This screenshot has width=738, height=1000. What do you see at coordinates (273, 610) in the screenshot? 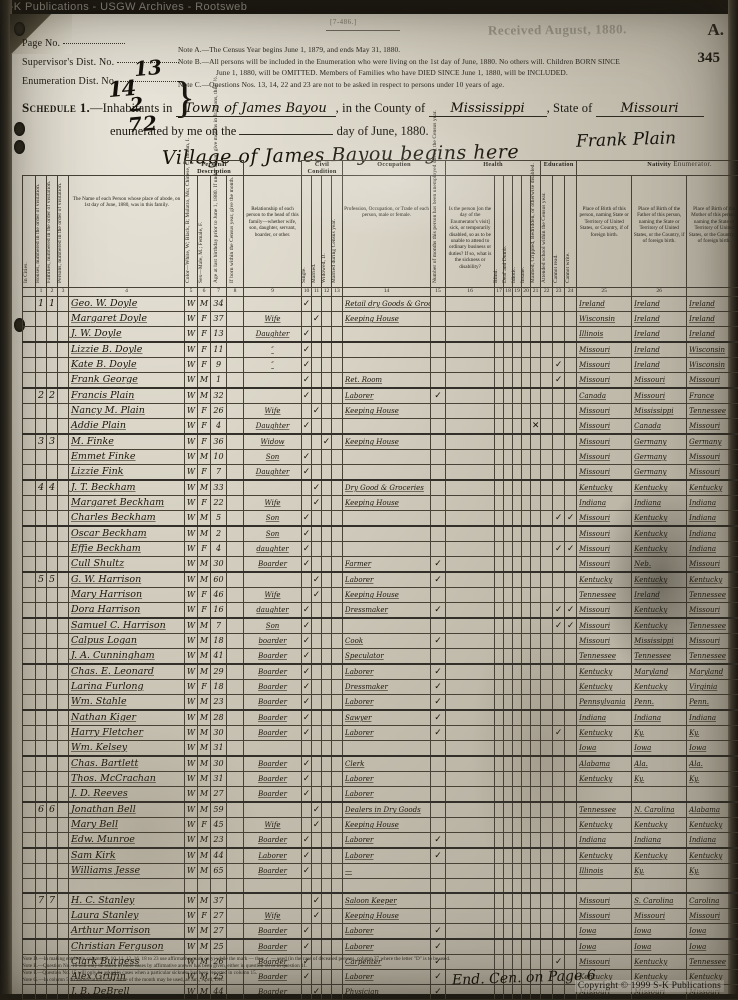
I see `cell-rel: daughter` at bounding box center [273, 610].